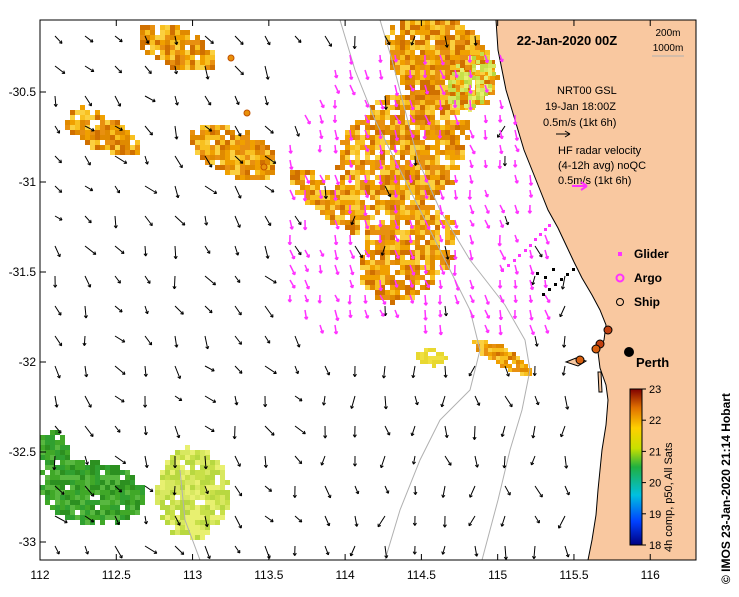  Describe the element at coordinates (667, 33) in the screenshot. I see `contour-label-200m: 200m` at that location.